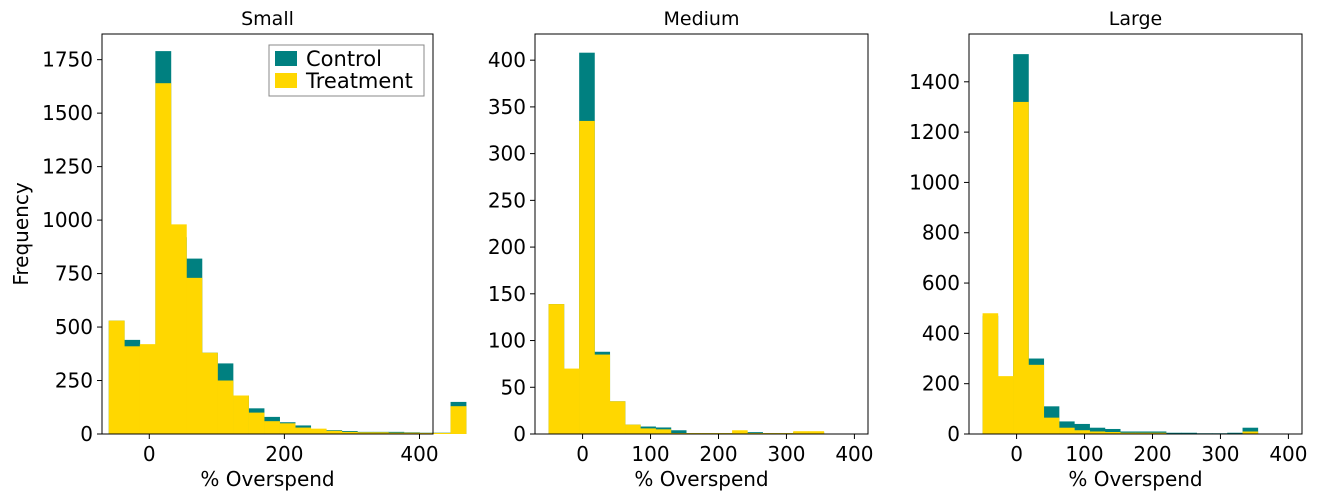  I want to click on y-tick-label: 100, so click(507, 341).